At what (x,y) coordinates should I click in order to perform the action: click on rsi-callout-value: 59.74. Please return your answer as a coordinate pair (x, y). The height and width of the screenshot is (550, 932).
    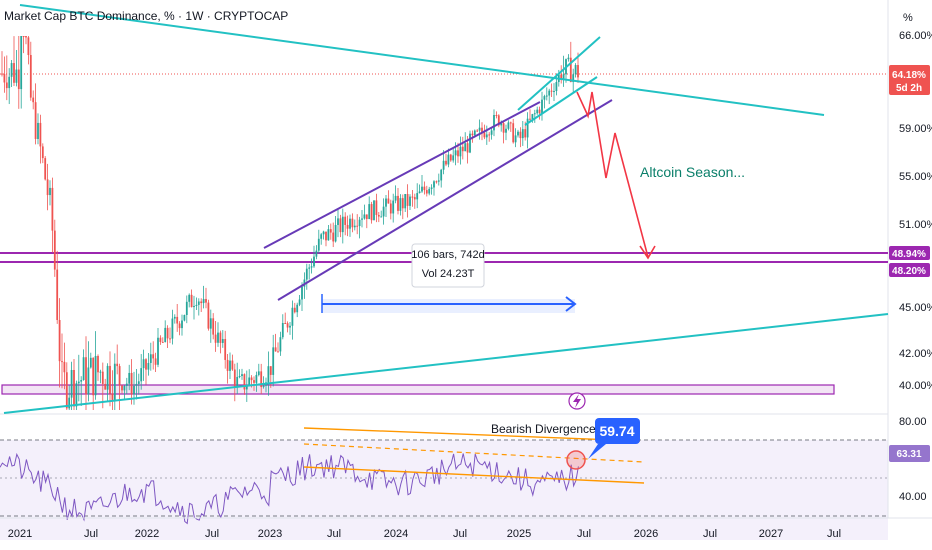
    Looking at the image, I should click on (616, 431).